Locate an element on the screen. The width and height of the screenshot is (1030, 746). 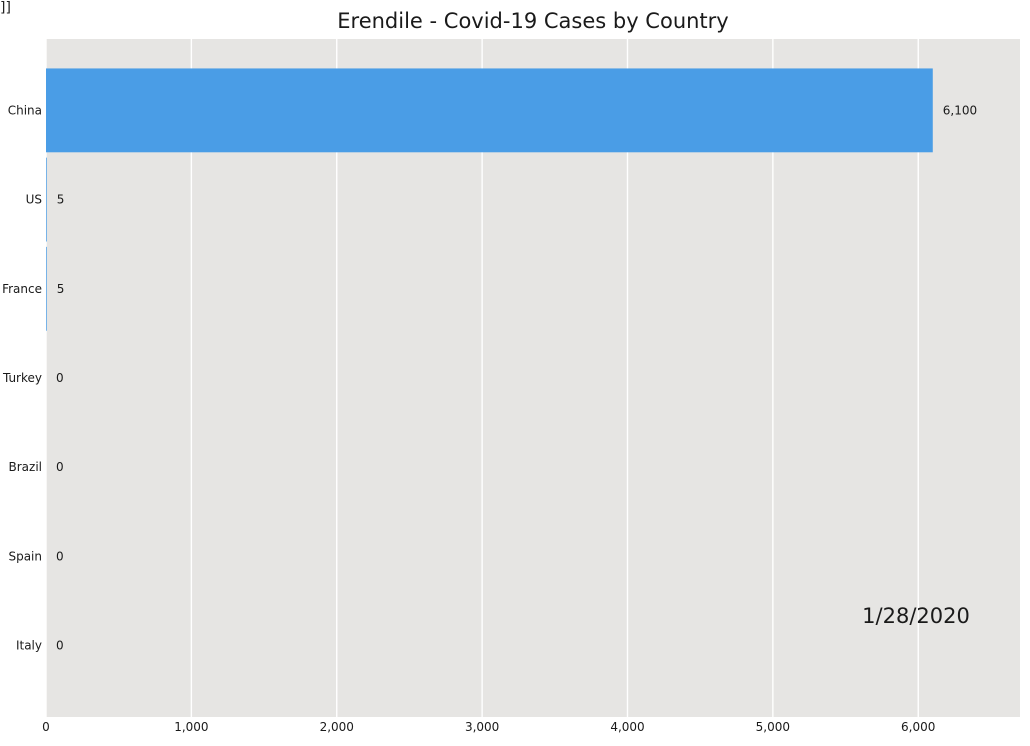
x-tick-label-5: 5,000 is located at coordinates (773, 727).